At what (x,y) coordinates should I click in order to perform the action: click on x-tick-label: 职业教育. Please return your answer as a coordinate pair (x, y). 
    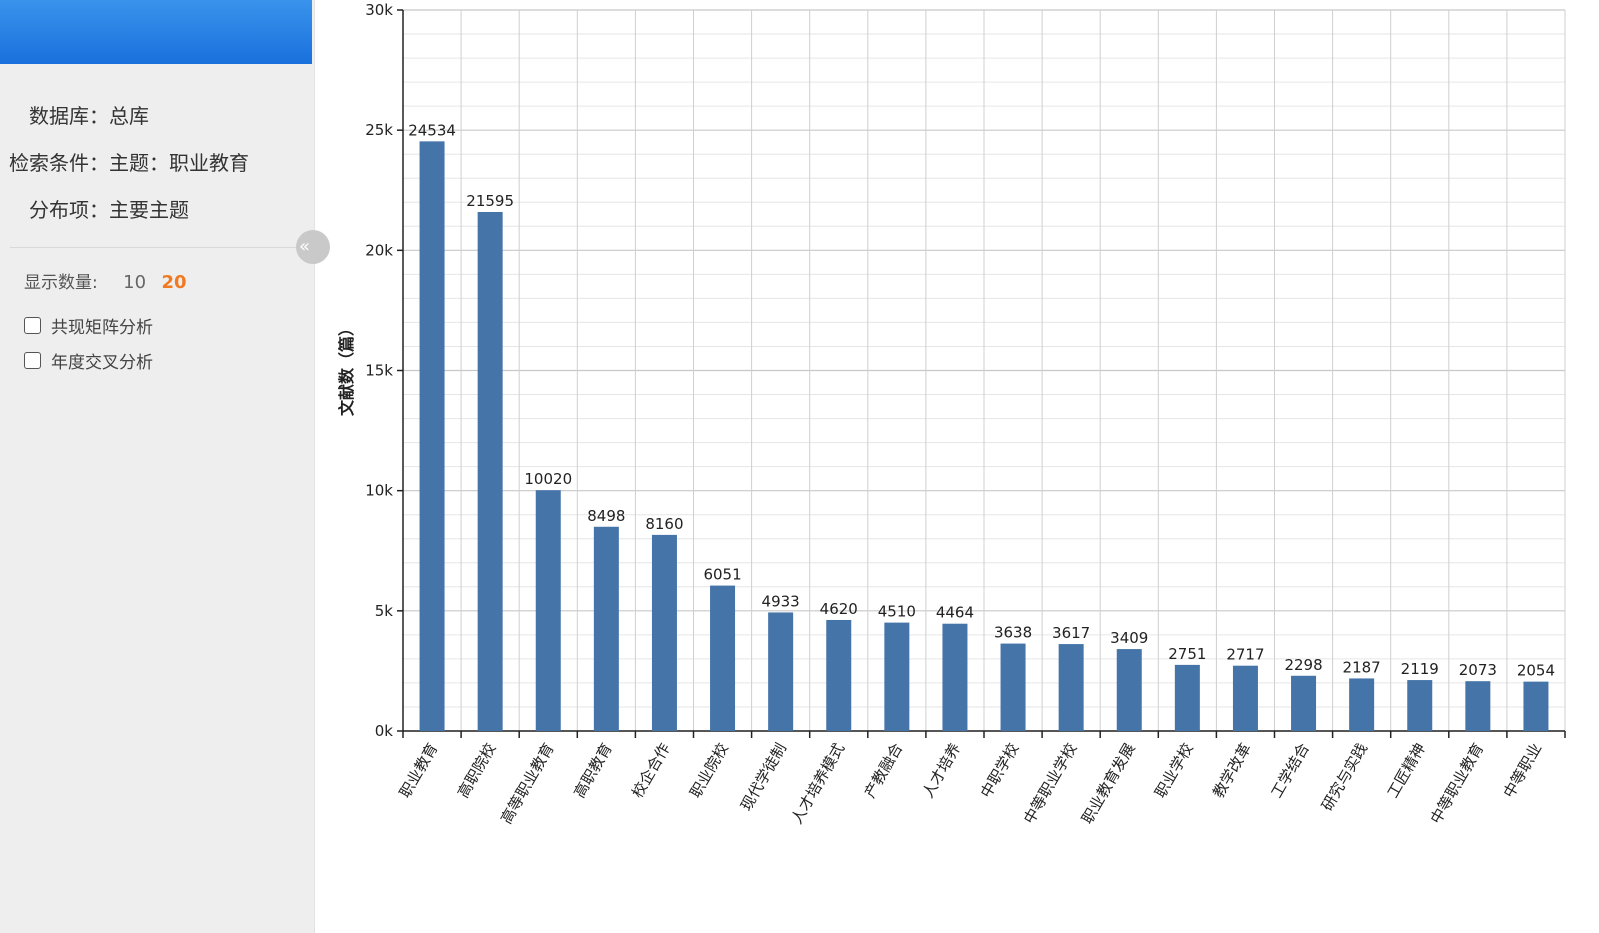
    Looking at the image, I should click on (419, 770).